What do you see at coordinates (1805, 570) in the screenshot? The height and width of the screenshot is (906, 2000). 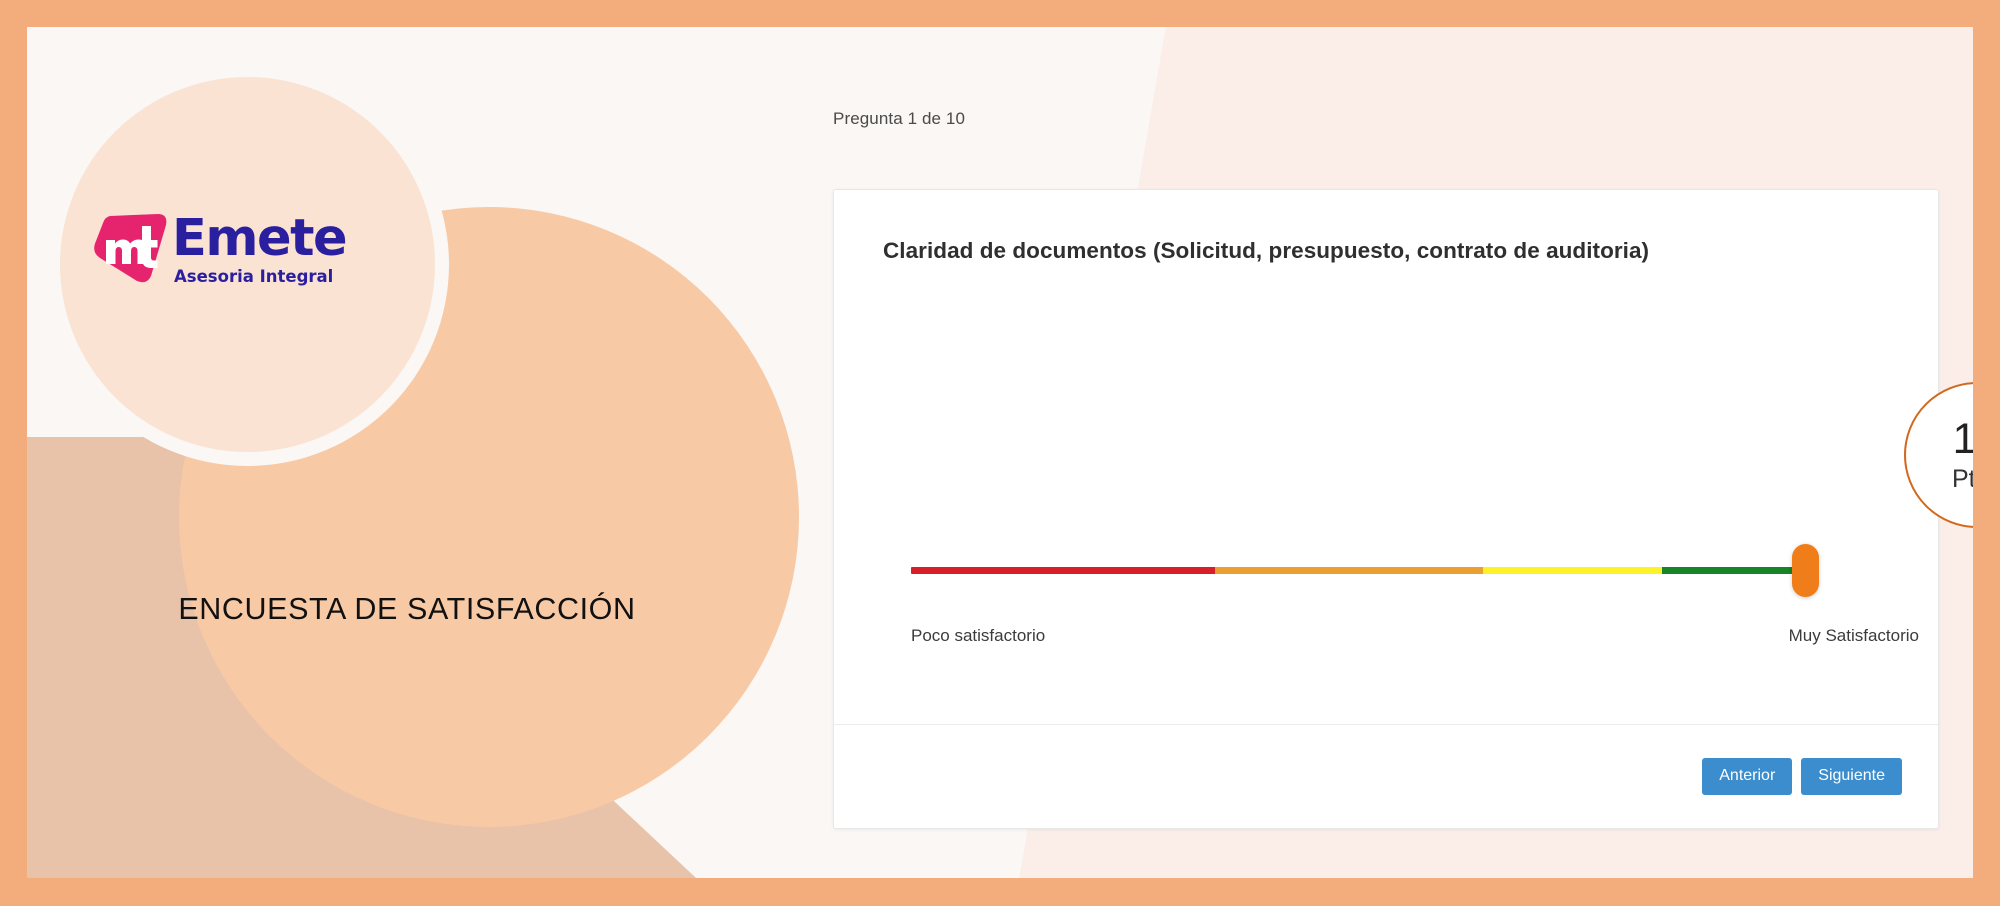 I see `slider-thumb` at bounding box center [1805, 570].